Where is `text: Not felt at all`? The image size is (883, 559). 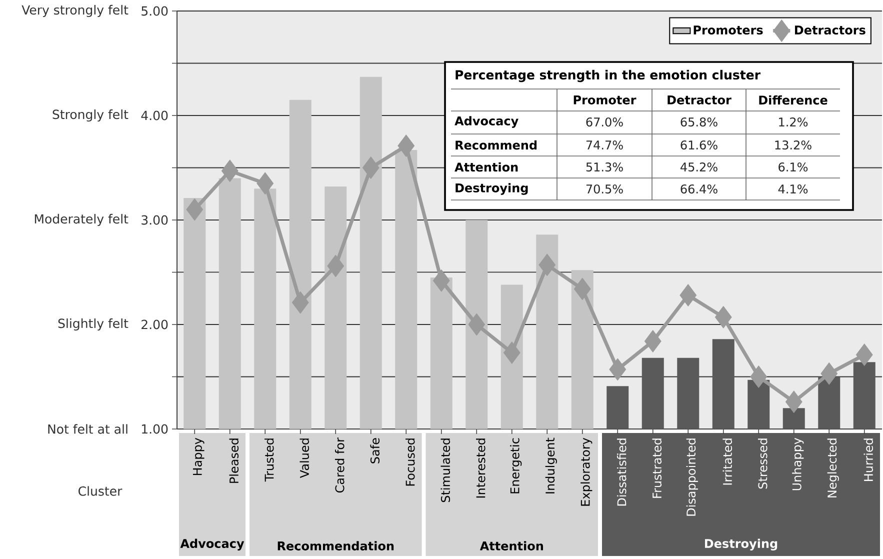 text: Not felt at all is located at coordinates (88, 429).